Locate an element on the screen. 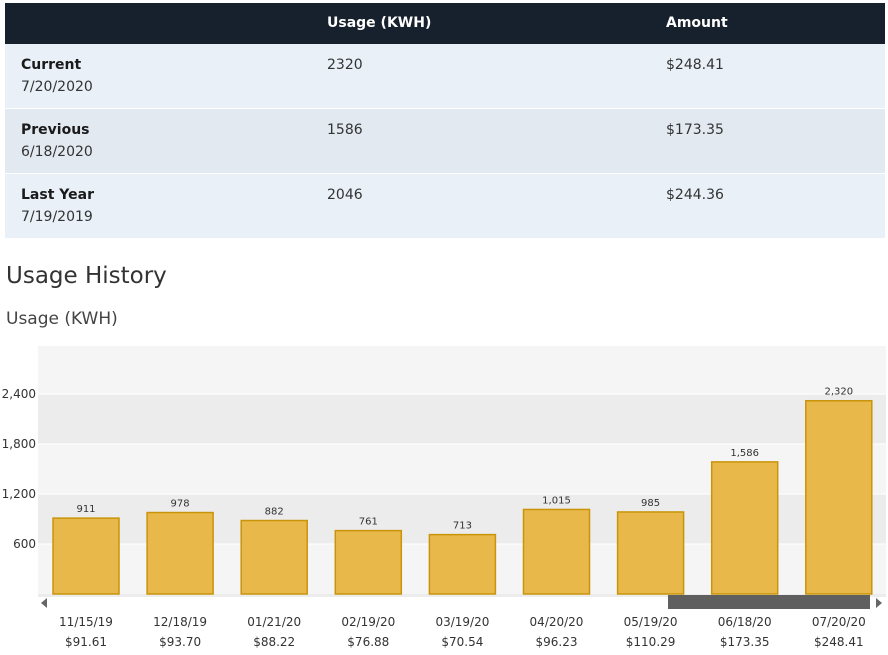 The width and height of the screenshot is (888, 655). x-tick-label: 03/19/20 is located at coordinates (462, 622).